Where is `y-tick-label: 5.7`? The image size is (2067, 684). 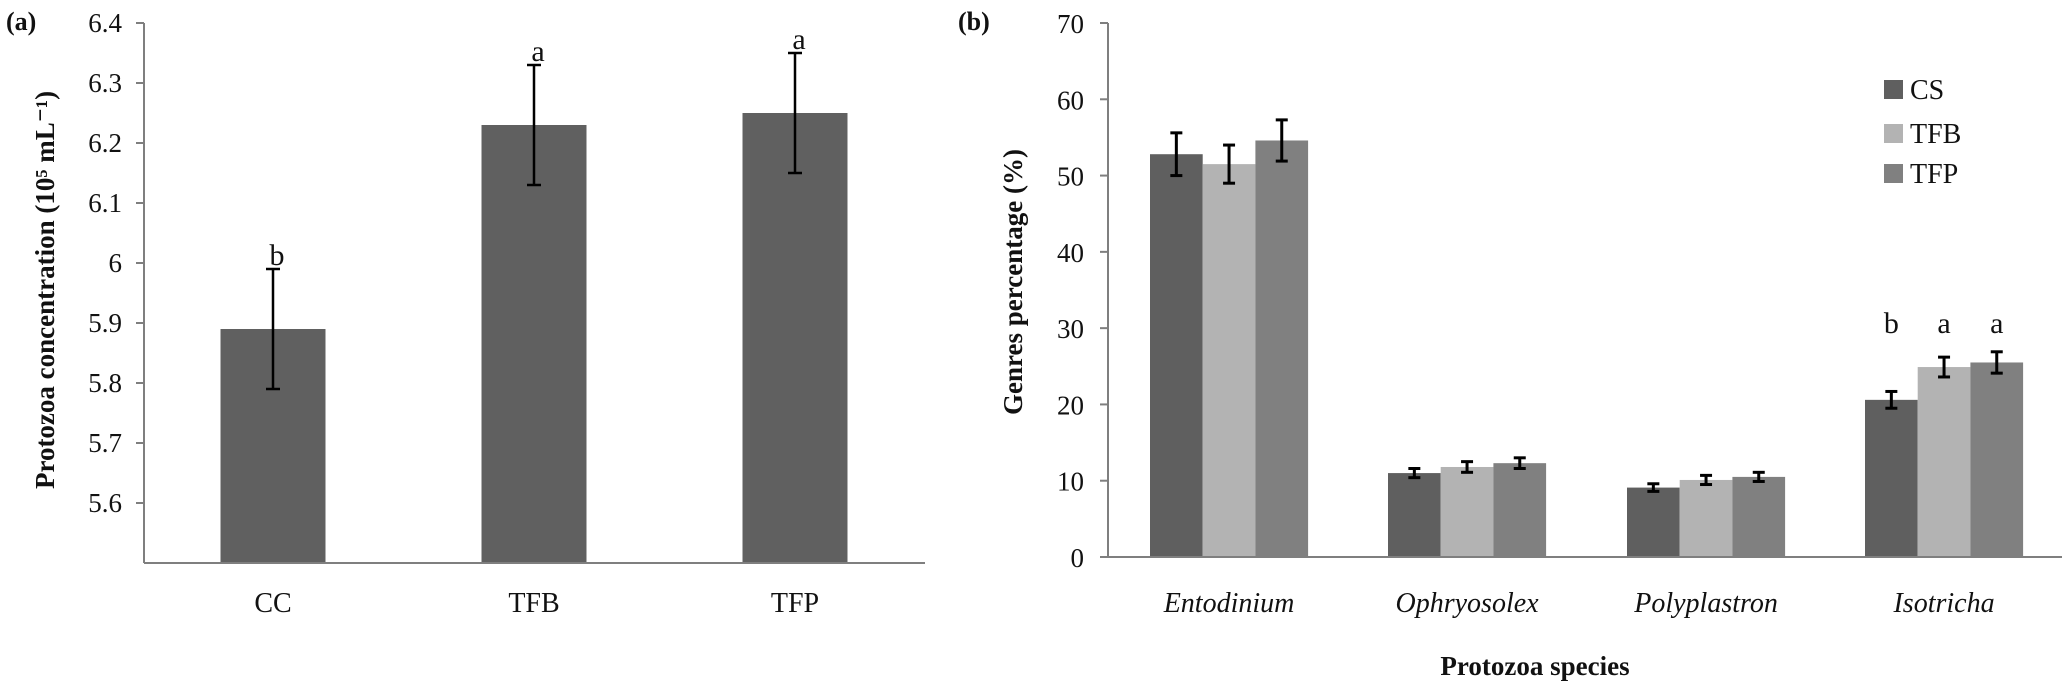
y-tick-label: 5.7 is located at coordinates (105, 443).